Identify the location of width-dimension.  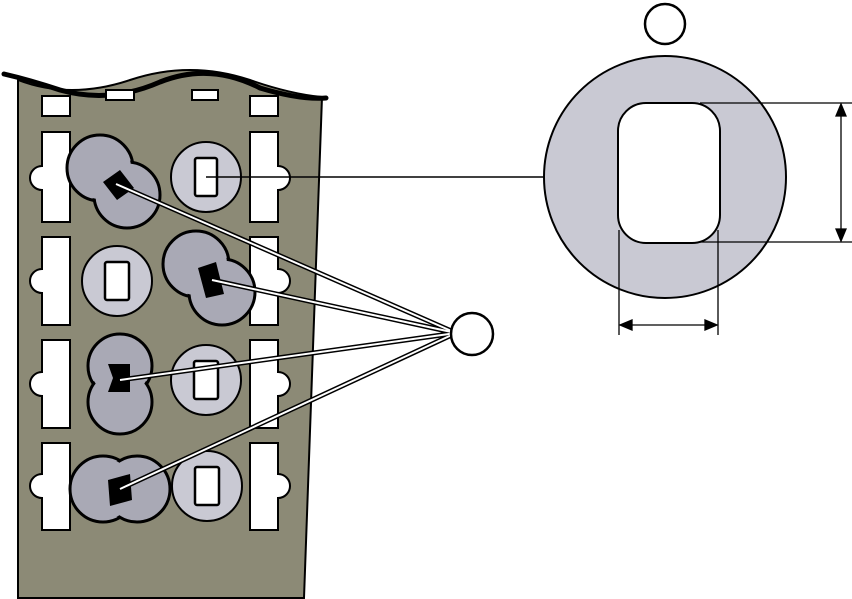
(668, 282).